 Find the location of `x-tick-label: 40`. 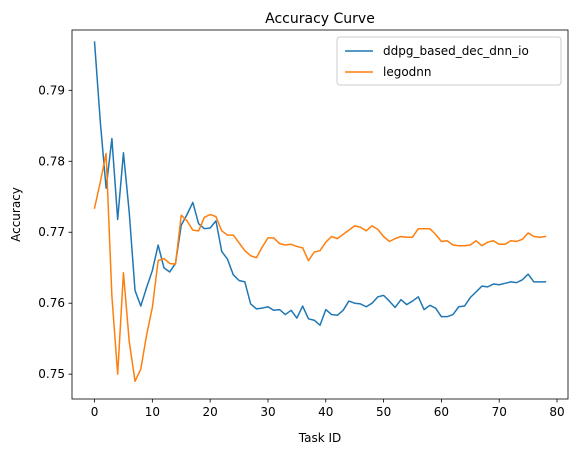

x-tick-label: 40 is located at coordinates (325, 412).